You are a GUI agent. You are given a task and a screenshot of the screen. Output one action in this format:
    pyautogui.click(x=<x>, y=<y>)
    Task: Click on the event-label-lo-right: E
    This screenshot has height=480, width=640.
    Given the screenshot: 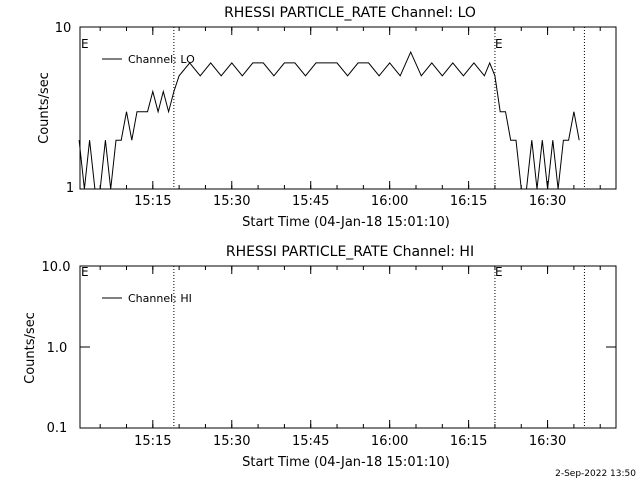 What is the action you would take?
    pyautogui.click(x=499, y=44)
    